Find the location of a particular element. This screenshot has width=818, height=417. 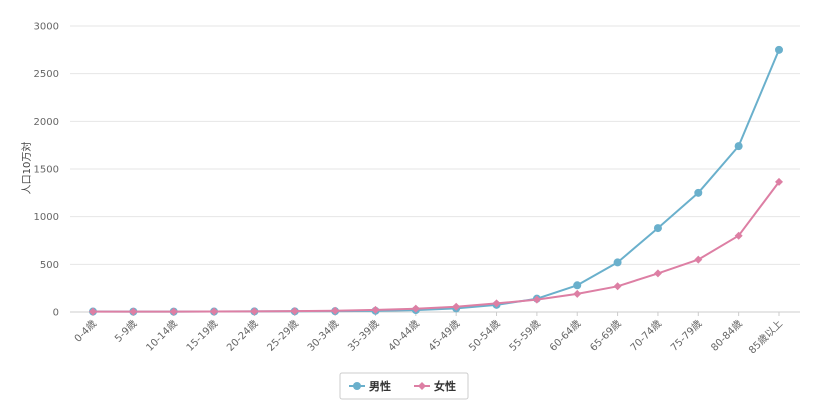

x-tick-label: 40-44歳 is located at coordinates (404, 336).